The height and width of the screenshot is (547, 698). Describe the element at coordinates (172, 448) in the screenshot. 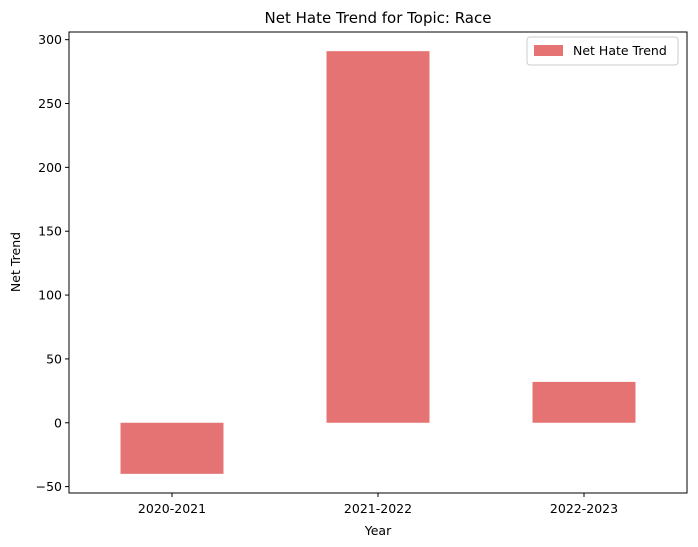

I see `bar-2020-2021` at that location.